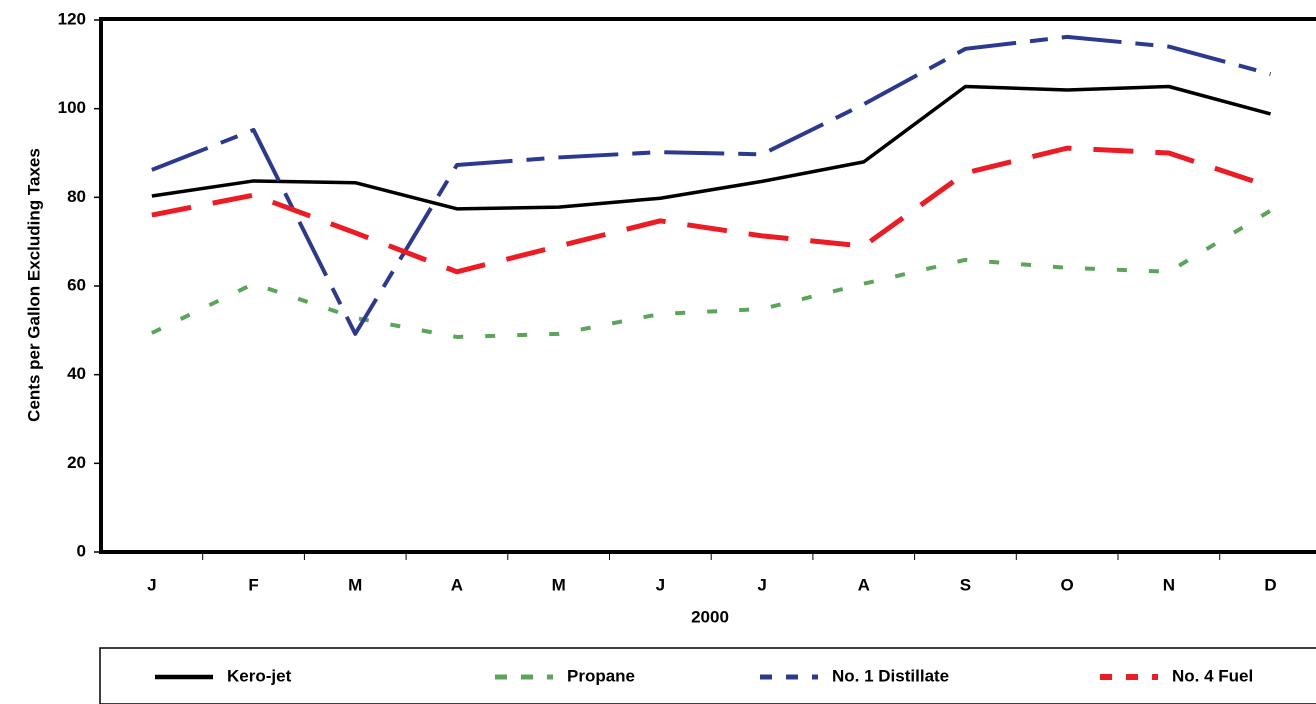  Describe the element at coordinates (253, 584) in the screenshot. I see `x-tick-label: F` at that location.